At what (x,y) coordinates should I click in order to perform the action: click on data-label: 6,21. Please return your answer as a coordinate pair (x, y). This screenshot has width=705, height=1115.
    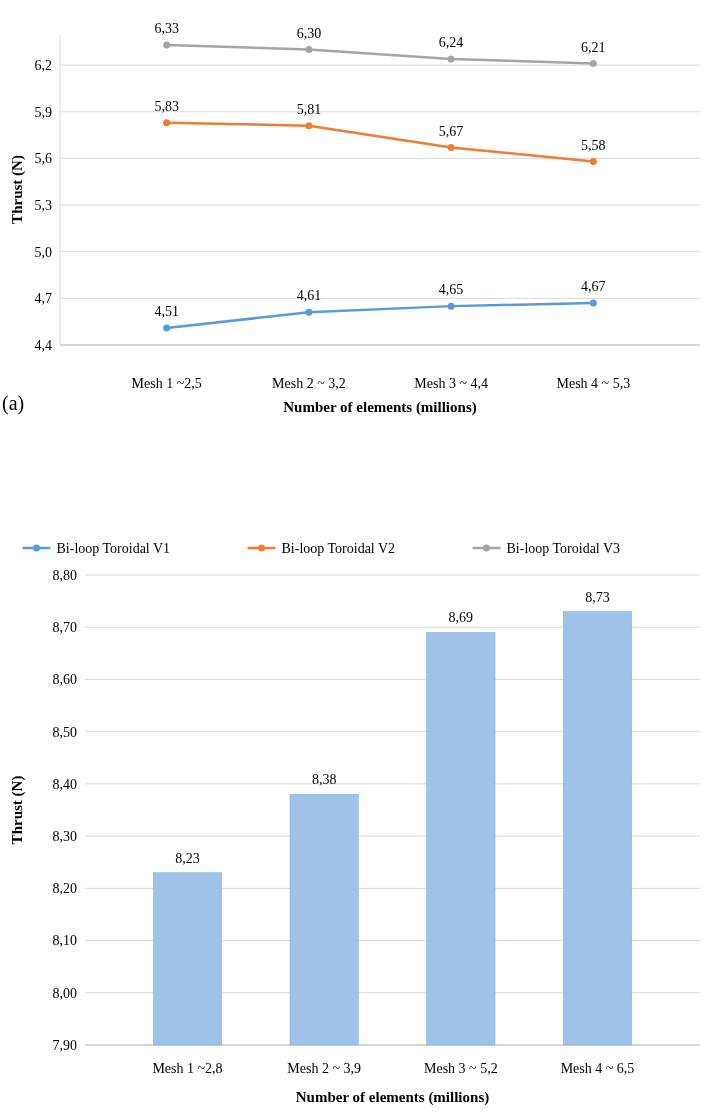
    Looking at the image, I should click on (593, 47).